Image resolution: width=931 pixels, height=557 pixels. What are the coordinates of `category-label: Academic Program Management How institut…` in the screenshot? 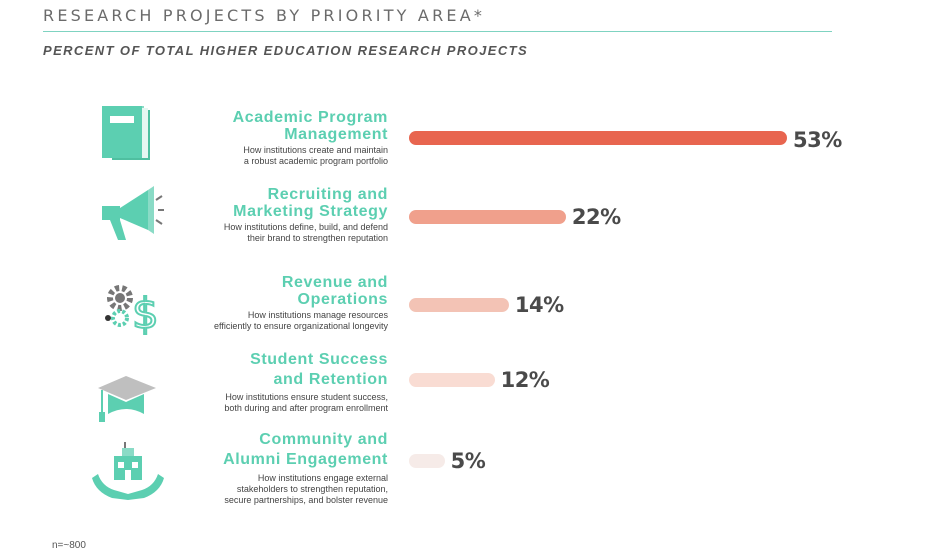 It's located at (278, 138).